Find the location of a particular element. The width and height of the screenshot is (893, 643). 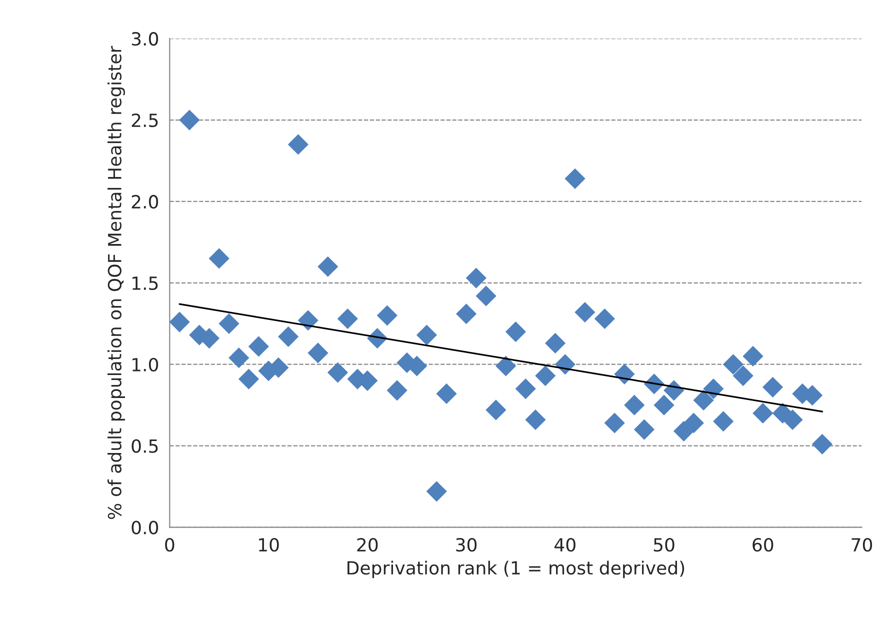

x-tick-label: 50 is located at coordinates (664, 545).